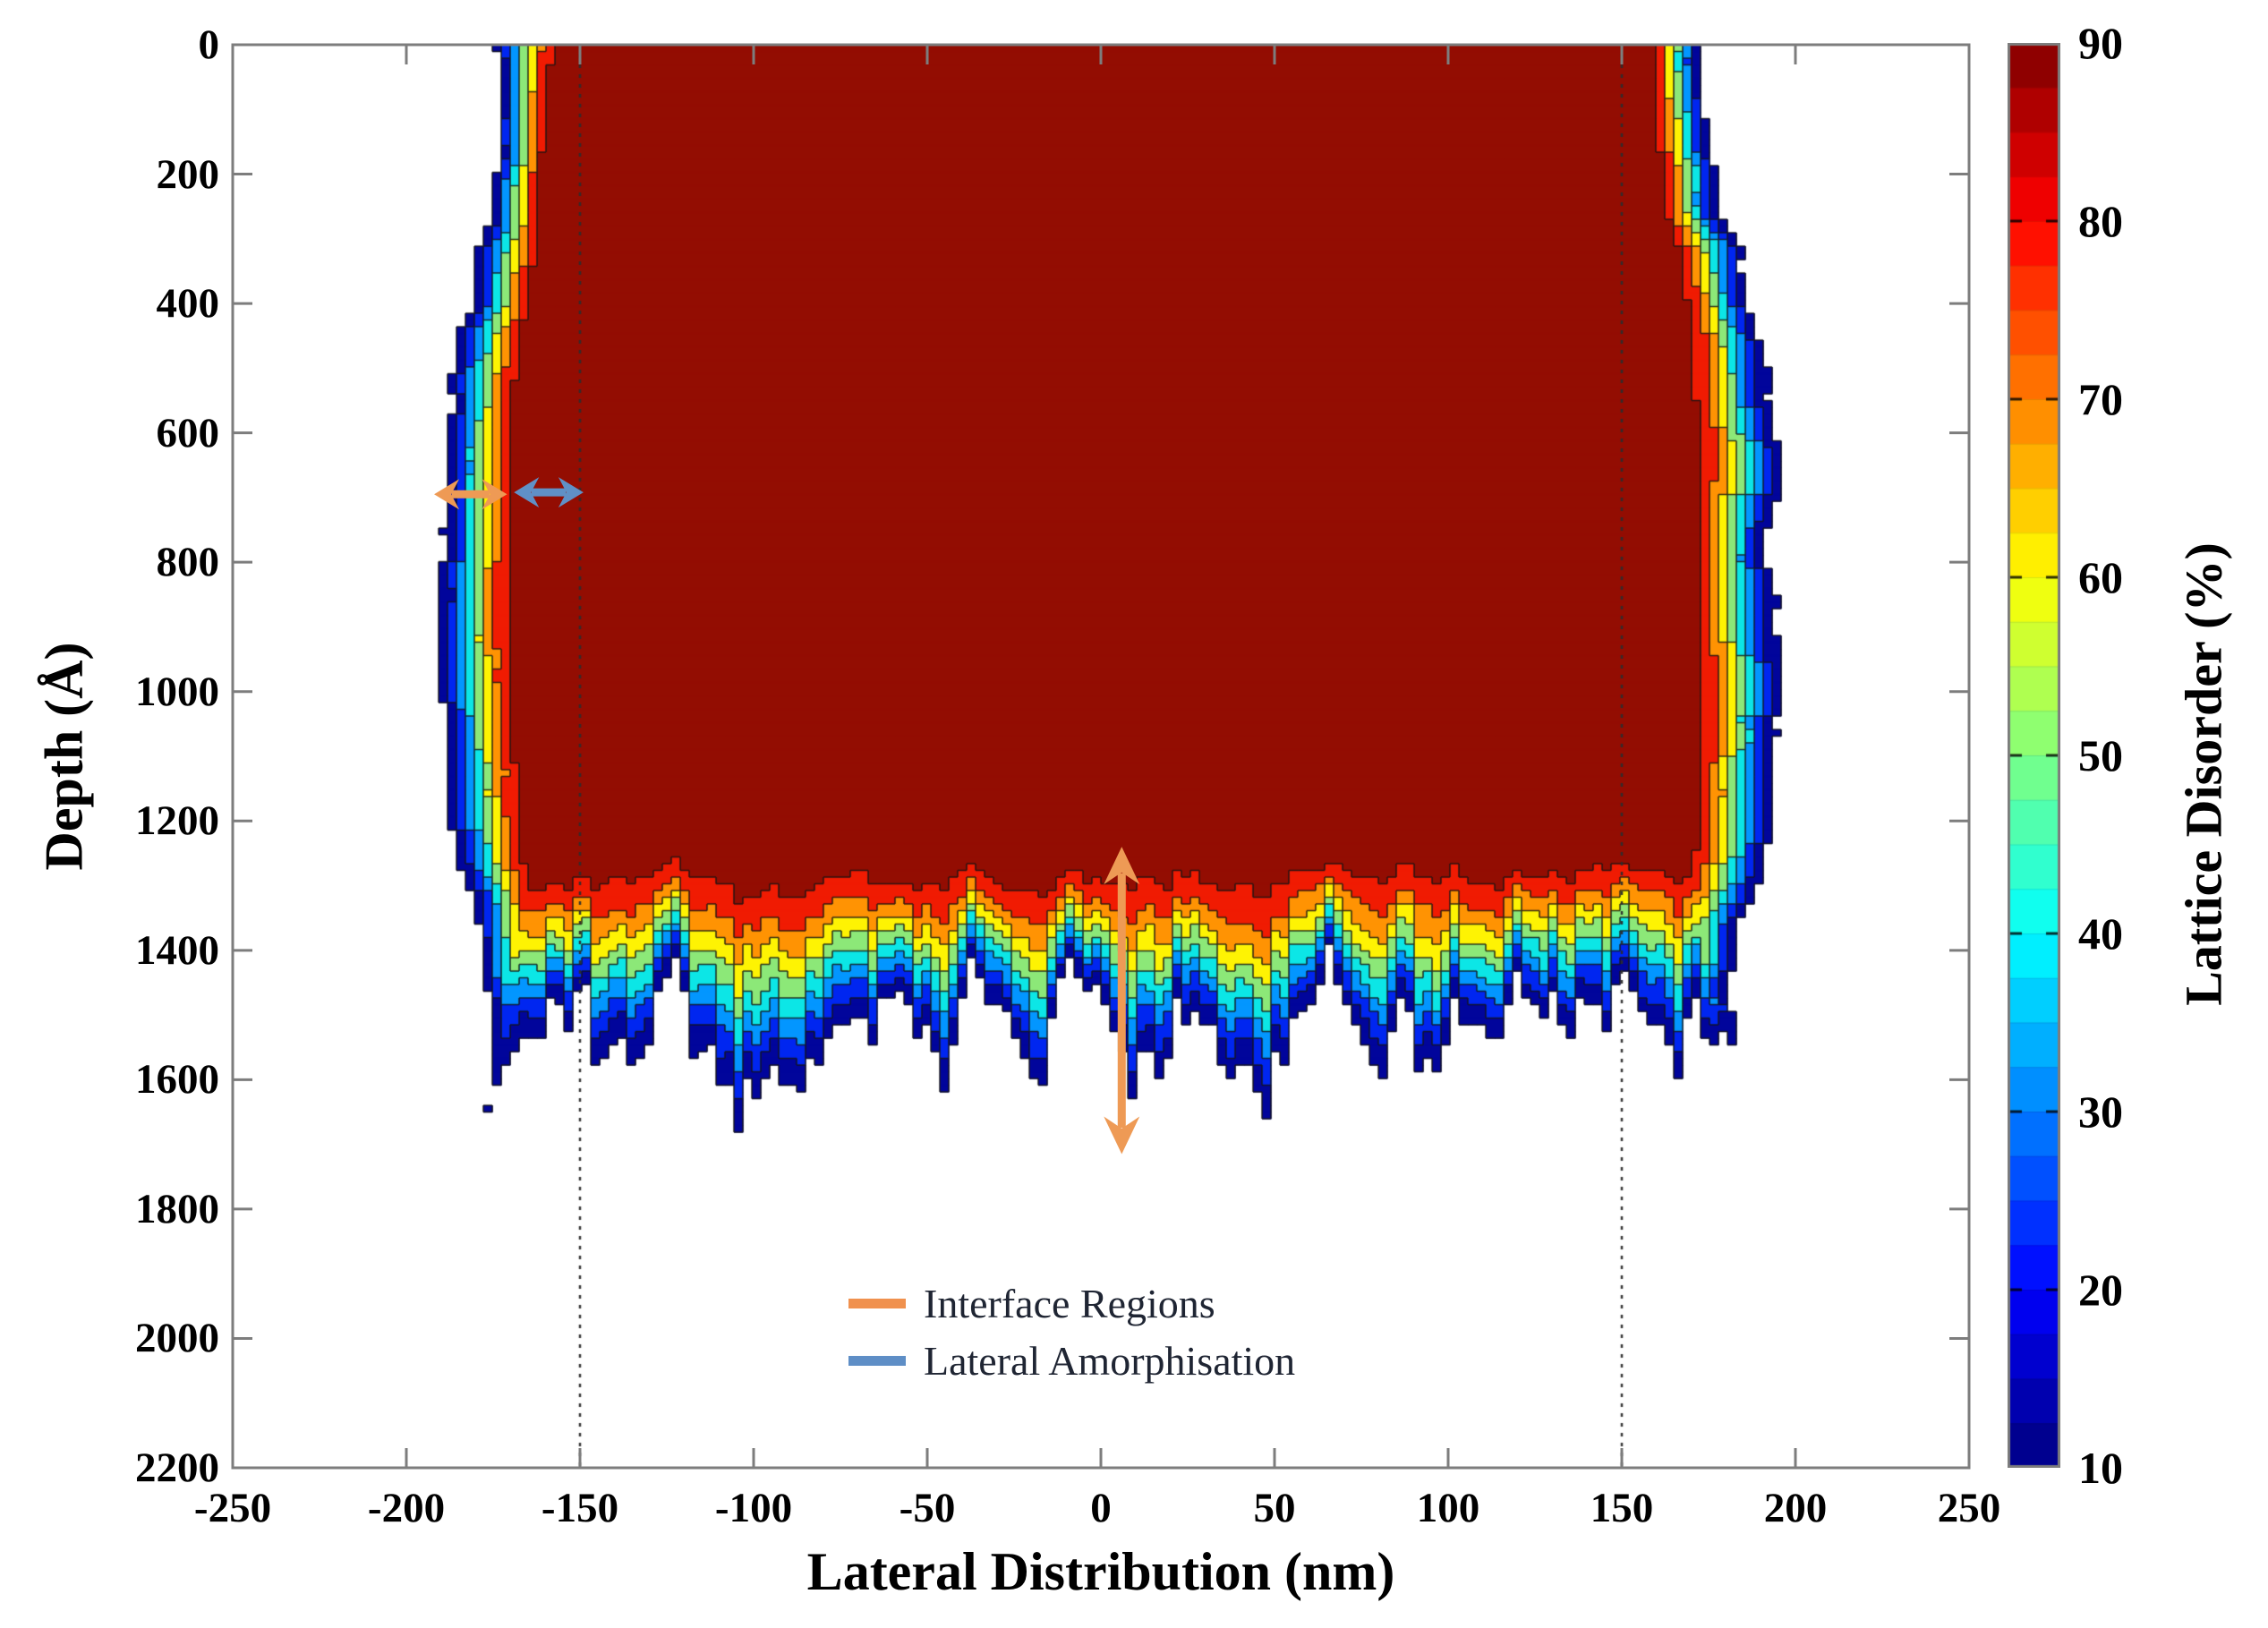 The width and height of the screenshot is (2268, 1628). Describe the element at coordinates (2101, 933) in the screenshot. I see `colorbar-tick-label-40: 40` at that location.